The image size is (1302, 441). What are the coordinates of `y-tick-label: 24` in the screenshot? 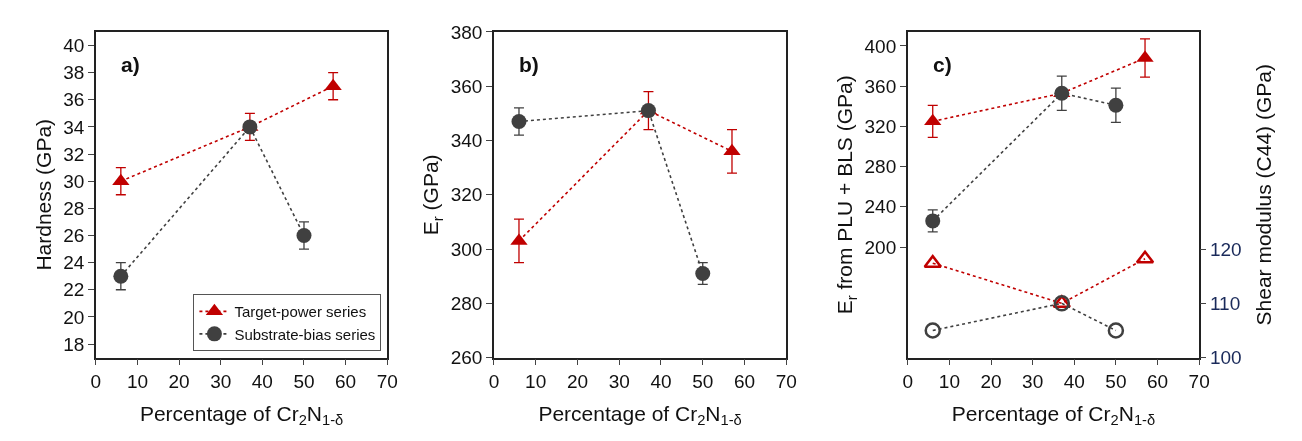 It's located at (74, 263).